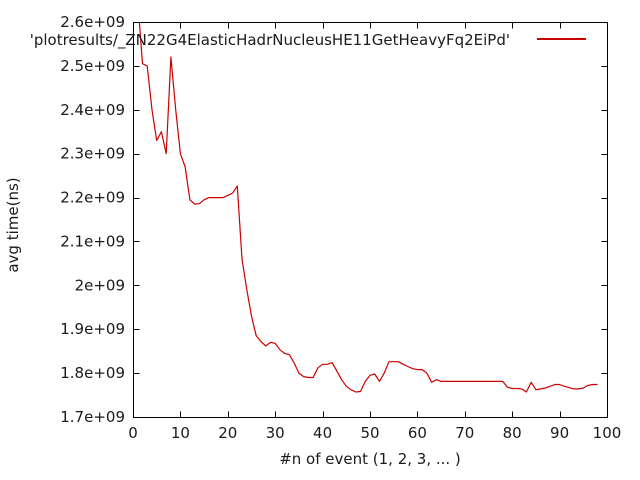  Describe the element at coordinates (464, 433) in the screenshot. I see `x-tick-label: 70` at that location.